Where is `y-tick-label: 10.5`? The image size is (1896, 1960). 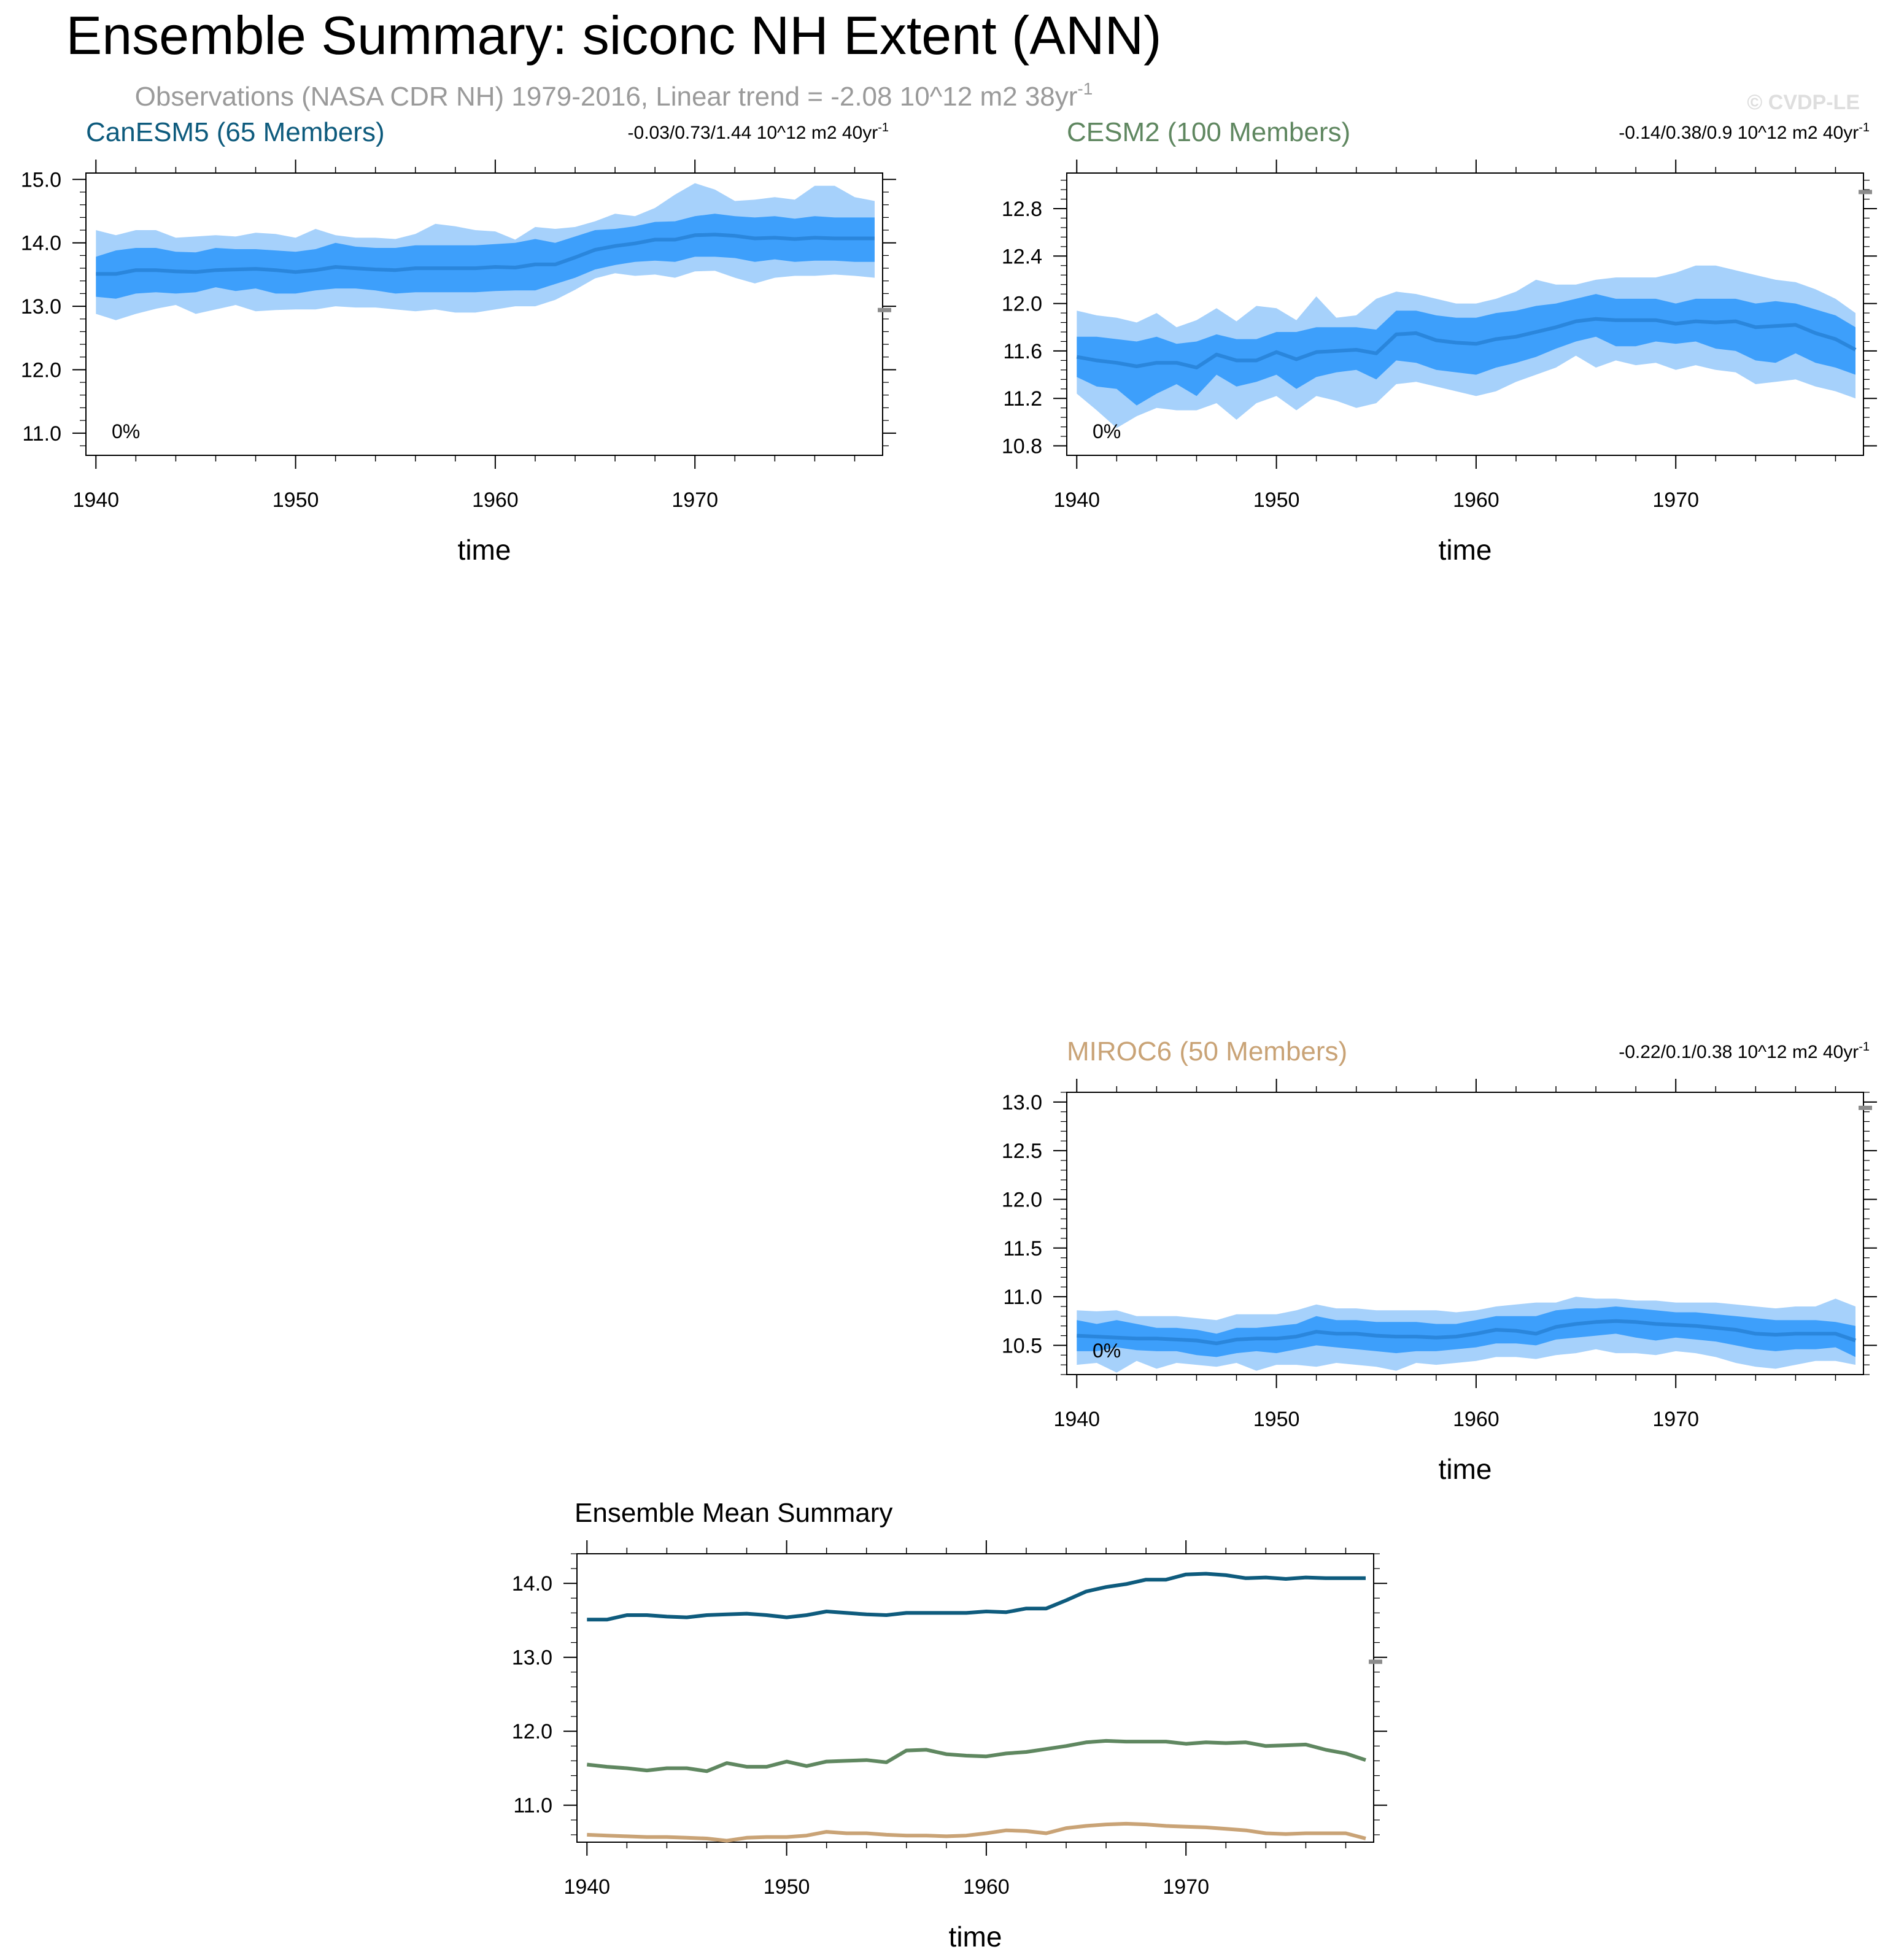
y-tick-label: 10.5 is located at coordinates (1022, 1345).